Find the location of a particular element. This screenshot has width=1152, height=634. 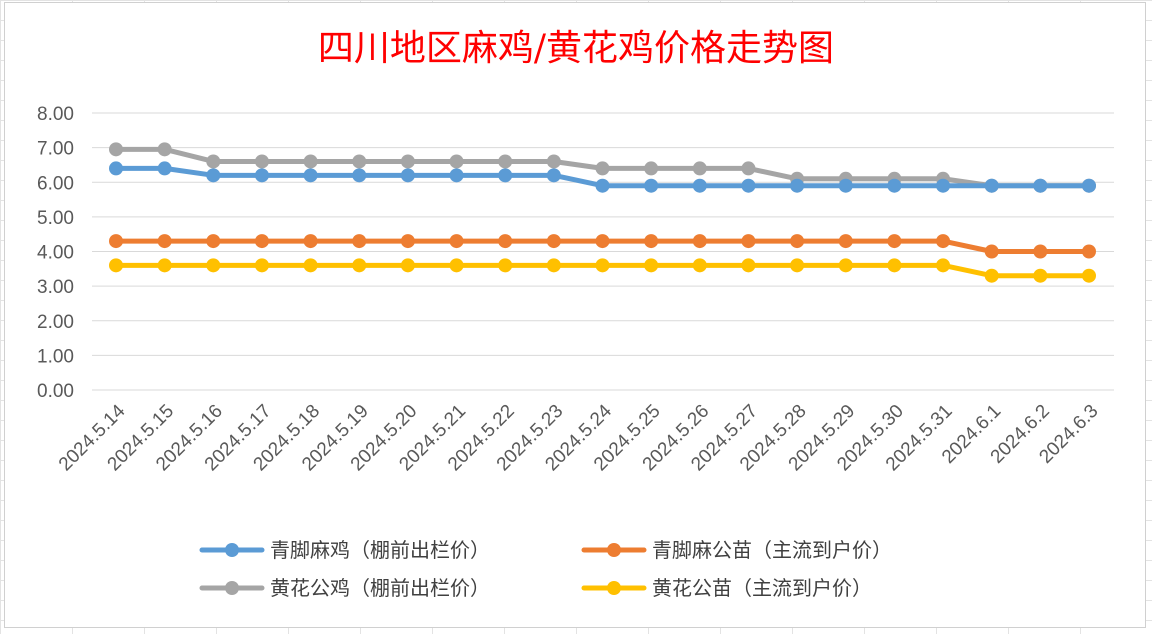

legend-label: 青脚麻公苗（主流到户价） is located at coordinates (772, 550).